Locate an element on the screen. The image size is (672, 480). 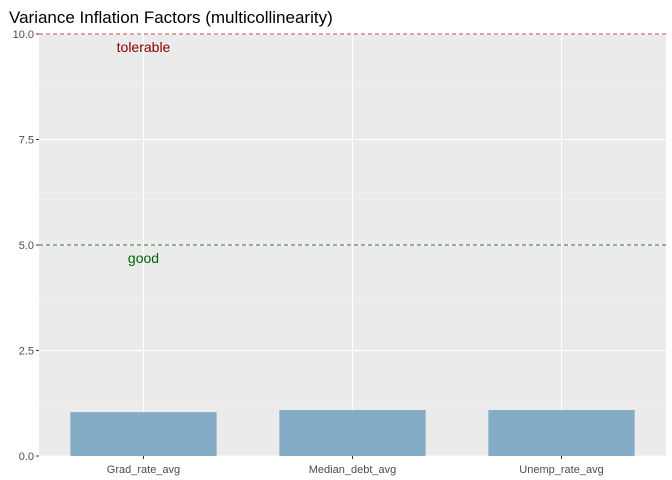
bar-median-debt-avg is located at coordinates (352, 433).